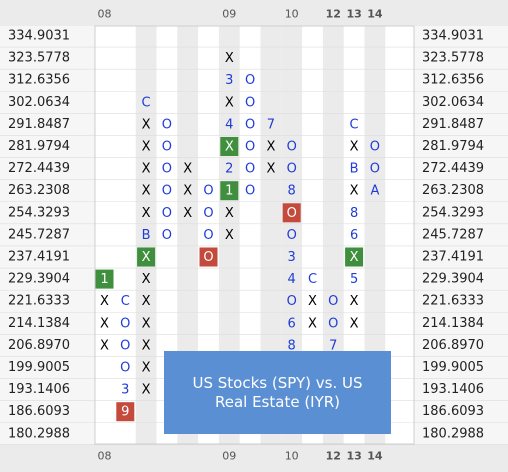 This screenshot has width=508, height=472. Describe the element at coordinates (453, 411) in the screenshot. I see `price-label-right: 186.6093` at that location.